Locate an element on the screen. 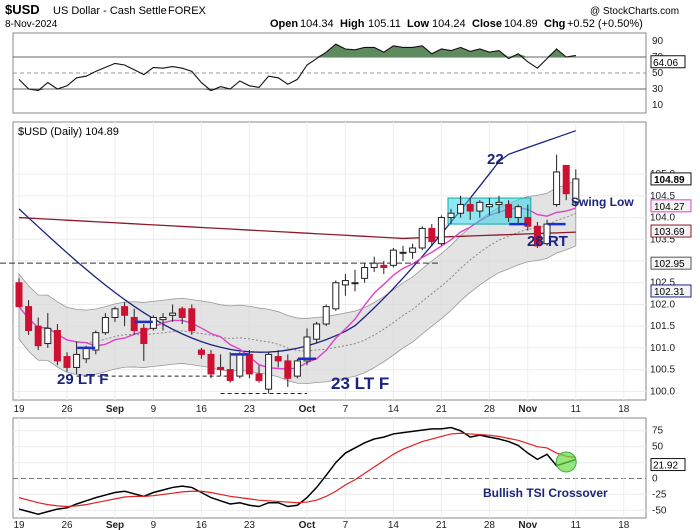 The width and height of the screenshot is (700, 530). tsi-x-tick: 23 is located at coordinates (250, 525).